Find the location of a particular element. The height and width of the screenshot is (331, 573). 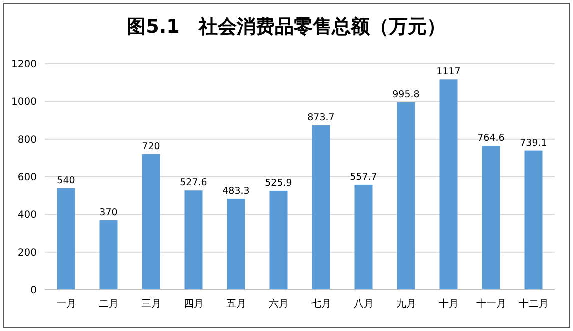

y-tick-label: 200 is located at coordinates (27, 253).